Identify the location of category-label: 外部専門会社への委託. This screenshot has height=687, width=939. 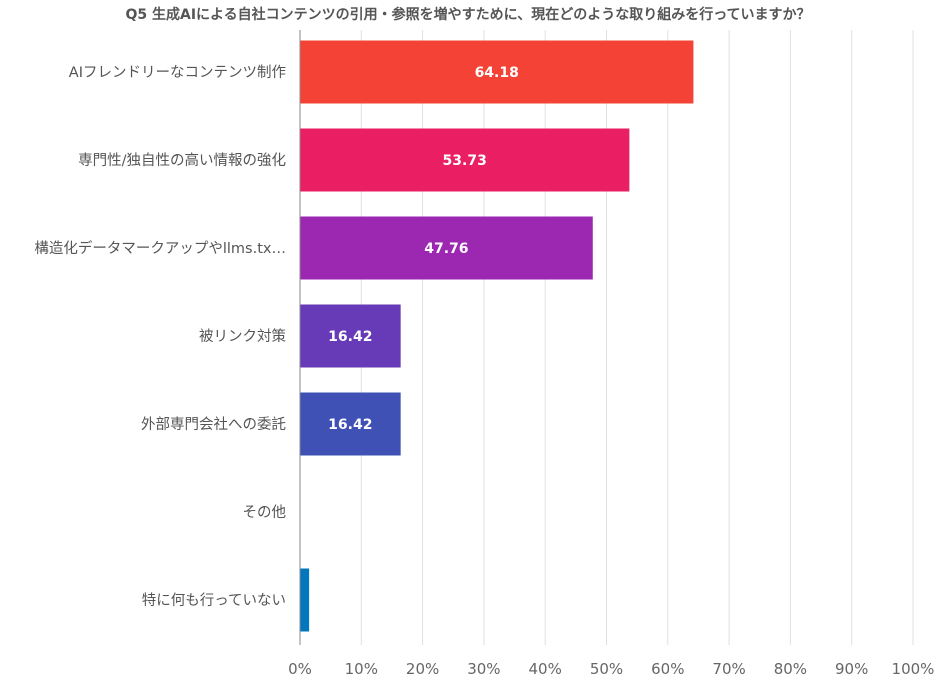
(213, 424).